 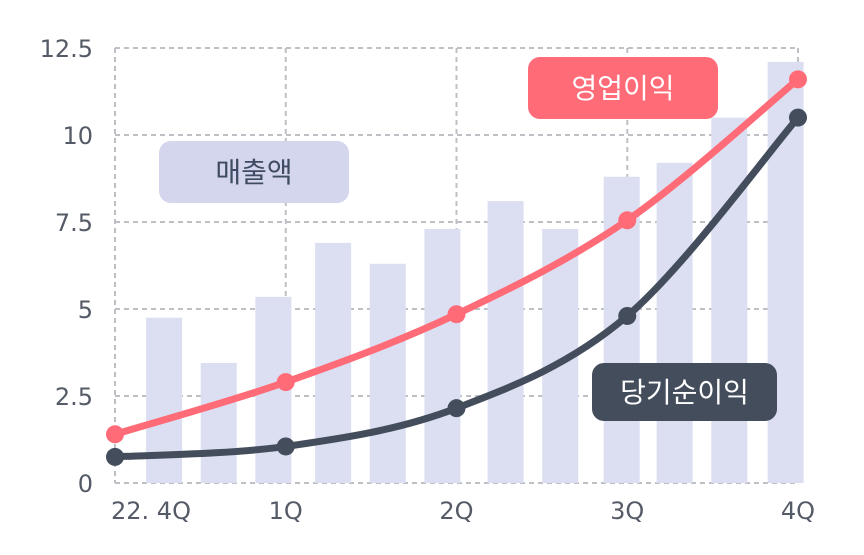 I want to click on x-tick-label: 1Q, so click(x=286, y=511).